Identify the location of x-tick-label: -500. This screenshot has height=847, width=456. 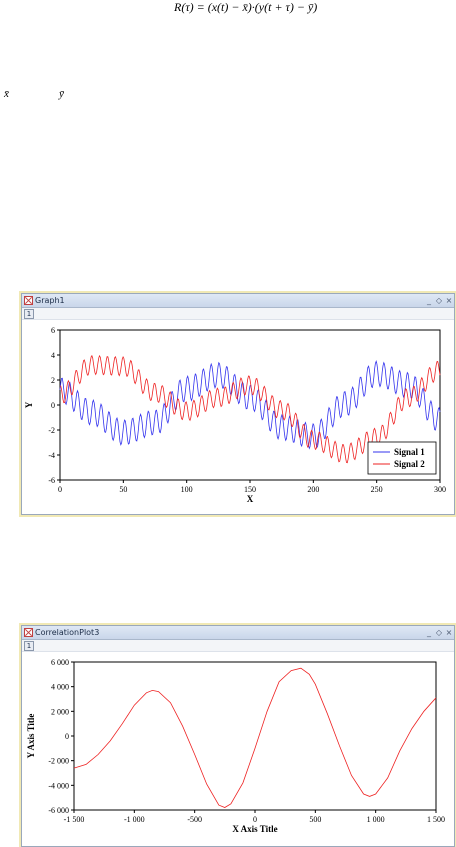
(194, 819).